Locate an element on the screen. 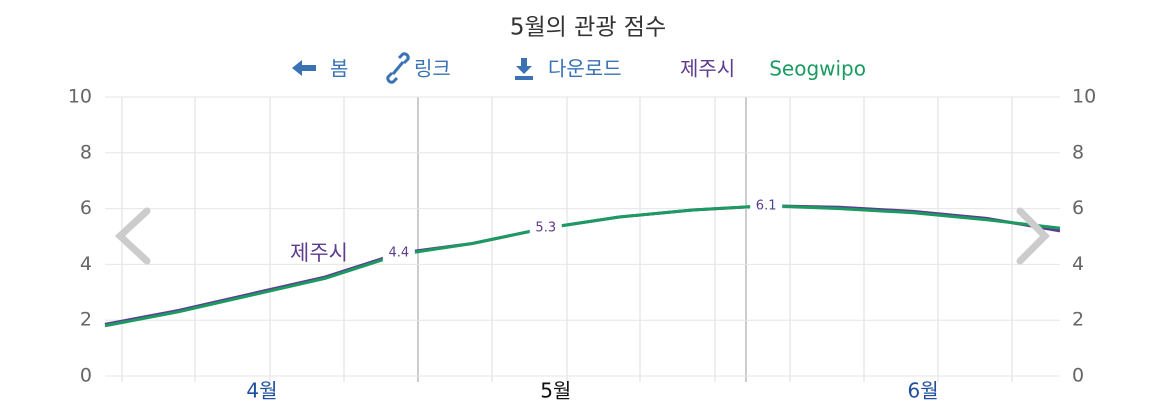 This screenshot has height=417, width=1175. back-label: 봄 is located at coordinates (339, 69).